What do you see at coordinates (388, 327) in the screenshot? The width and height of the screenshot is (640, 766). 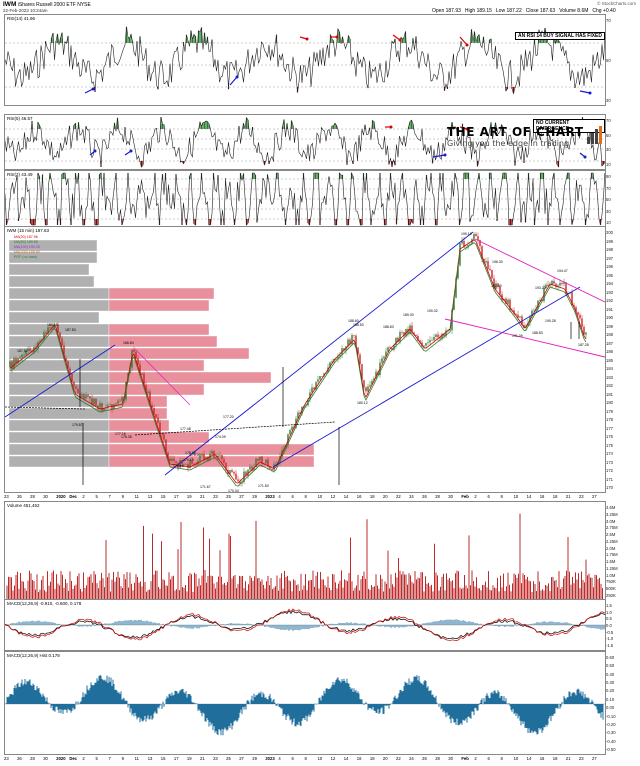 I see `price-level-label: 188.83` at bounding box center [388, 327].